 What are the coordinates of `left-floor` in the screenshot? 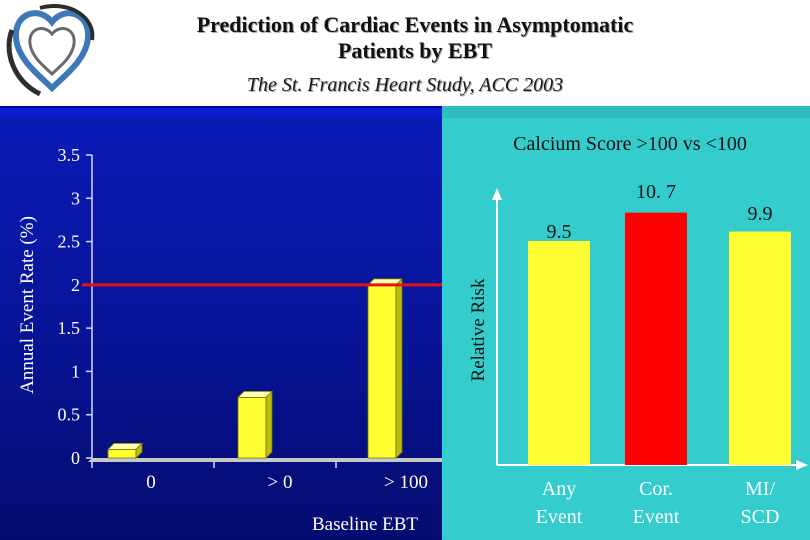 It's located at (265, 460).